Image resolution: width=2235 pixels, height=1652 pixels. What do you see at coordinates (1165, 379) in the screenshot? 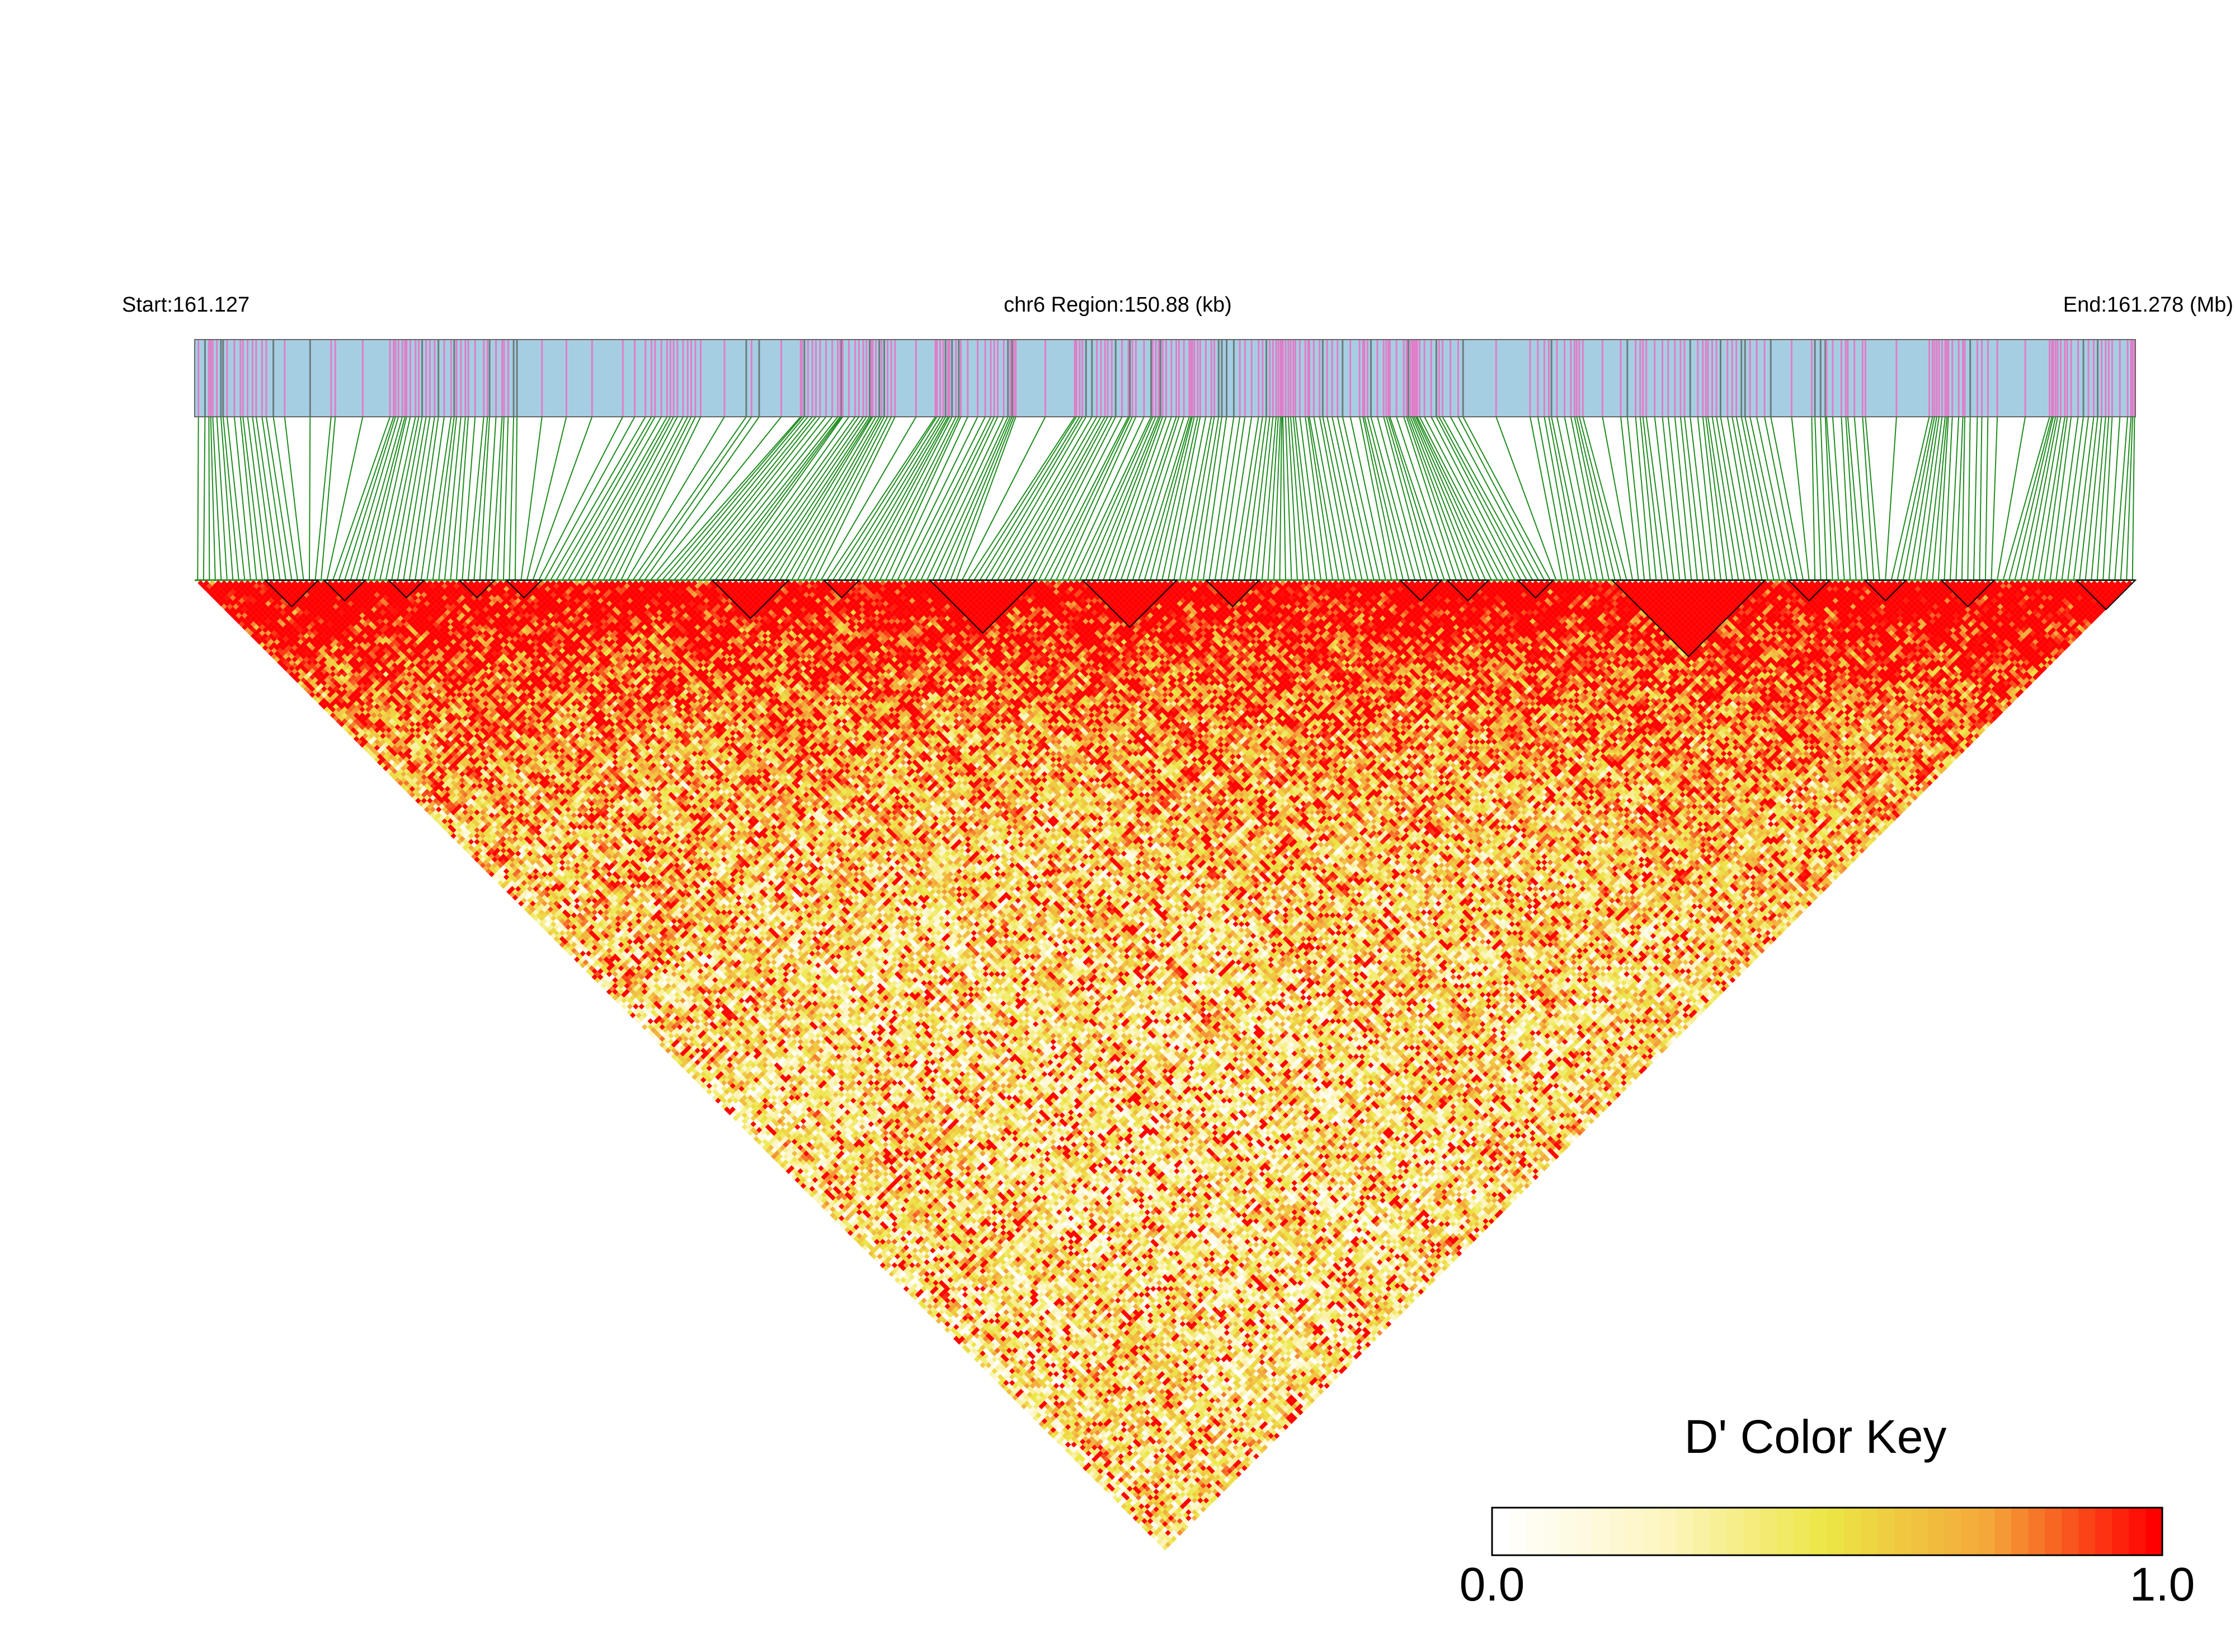
I see `snp-position-track` at bounding box center [1165, 379].